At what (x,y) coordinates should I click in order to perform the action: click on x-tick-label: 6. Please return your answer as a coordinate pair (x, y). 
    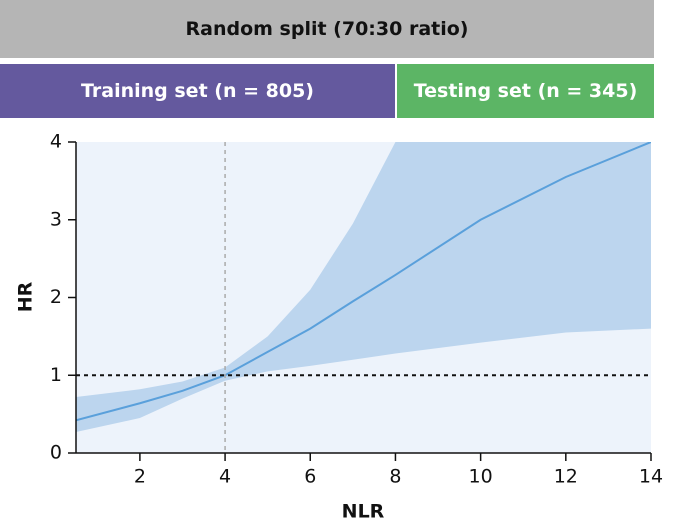
    Looking at the image, I should click on (310, 477).